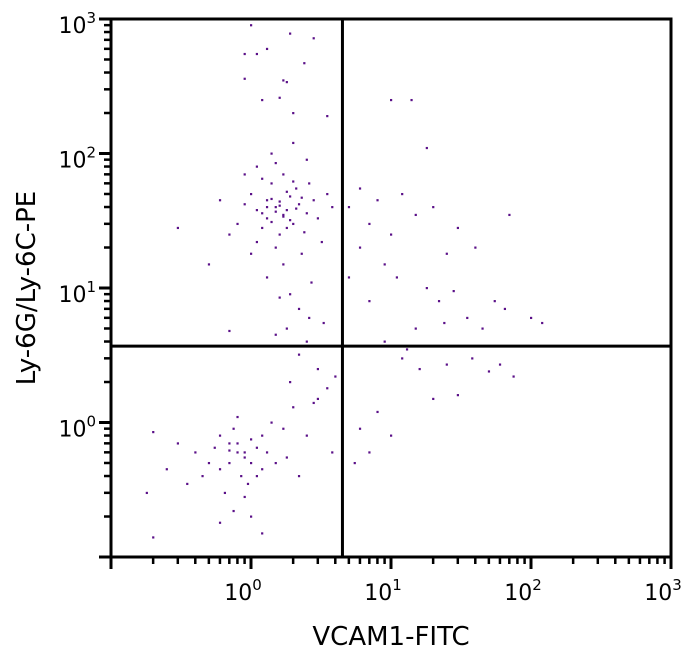 This screenshot has width=700, height=658. Describe the element at coordinates (77, 293) in the screenshot. I see `y-tick-label: 10¹` at that location.